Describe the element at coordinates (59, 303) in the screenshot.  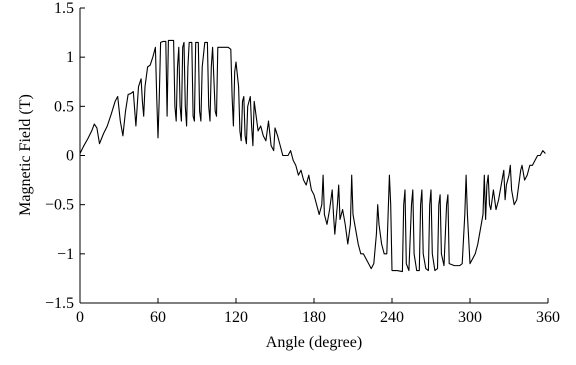
I see `y-tick-label: −1.5` at that location.